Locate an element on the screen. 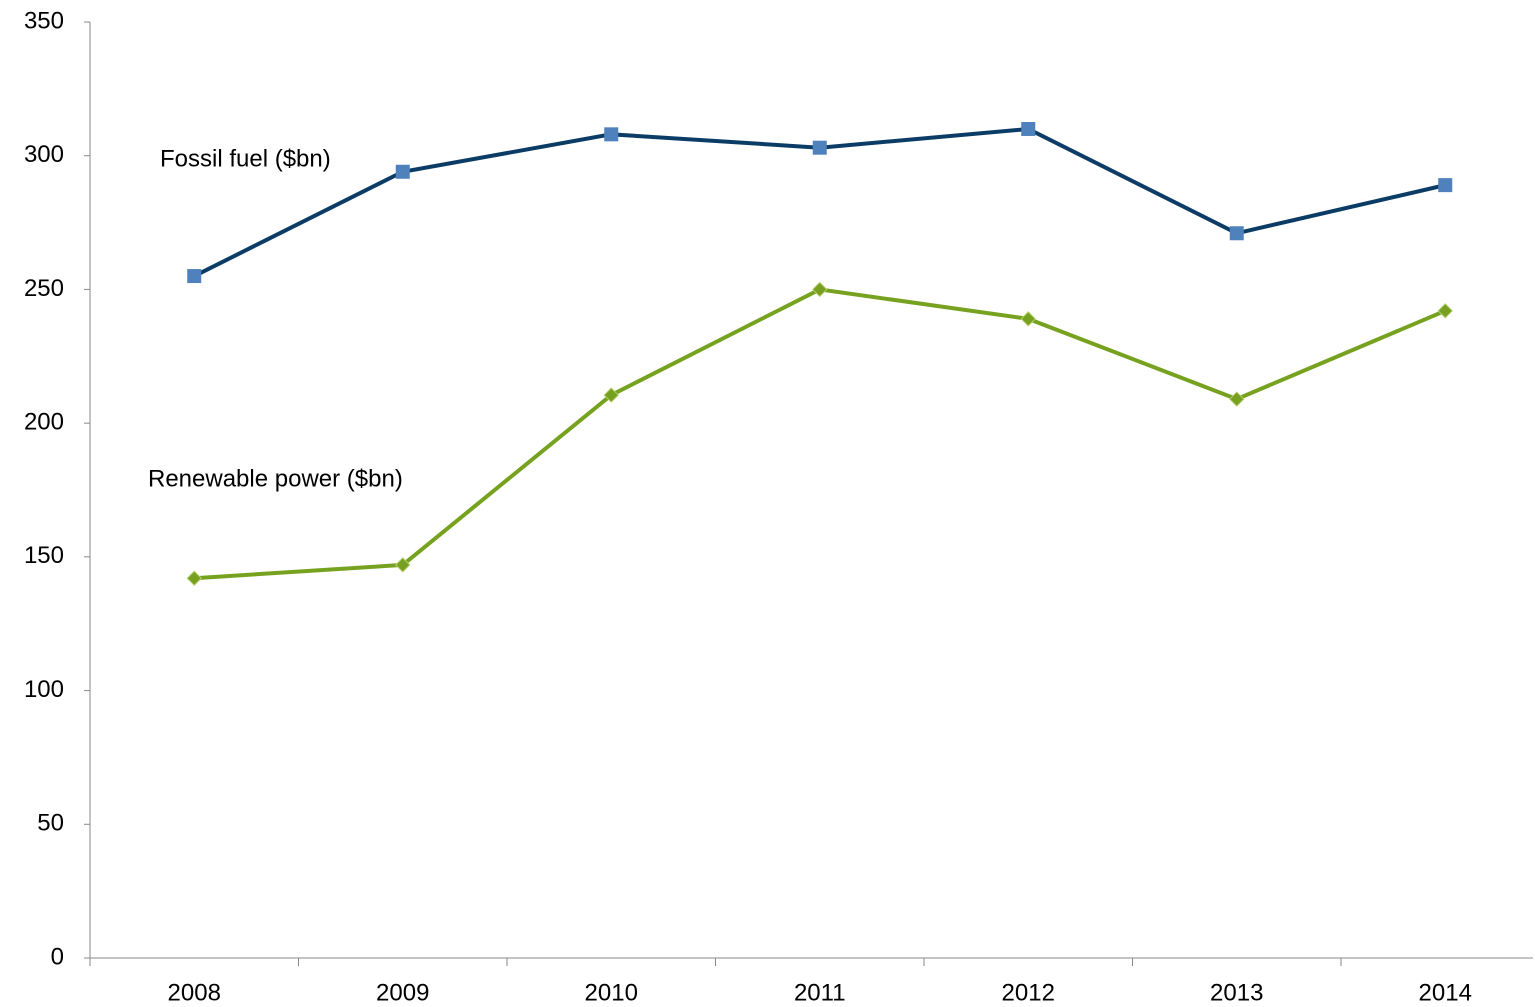  y-tick-label: 250 is located at coordinates (44, 288).